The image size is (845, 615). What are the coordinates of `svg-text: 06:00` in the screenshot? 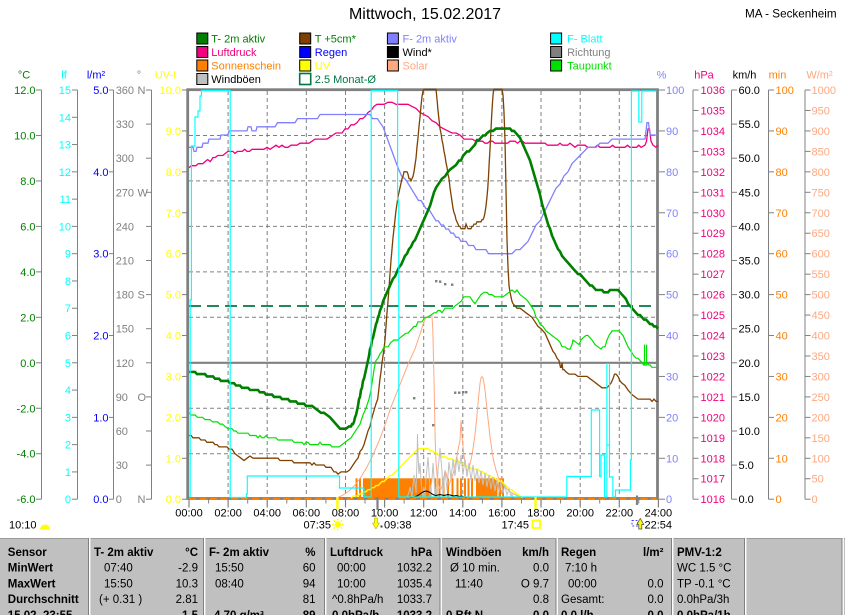 It's located at (307, 514).